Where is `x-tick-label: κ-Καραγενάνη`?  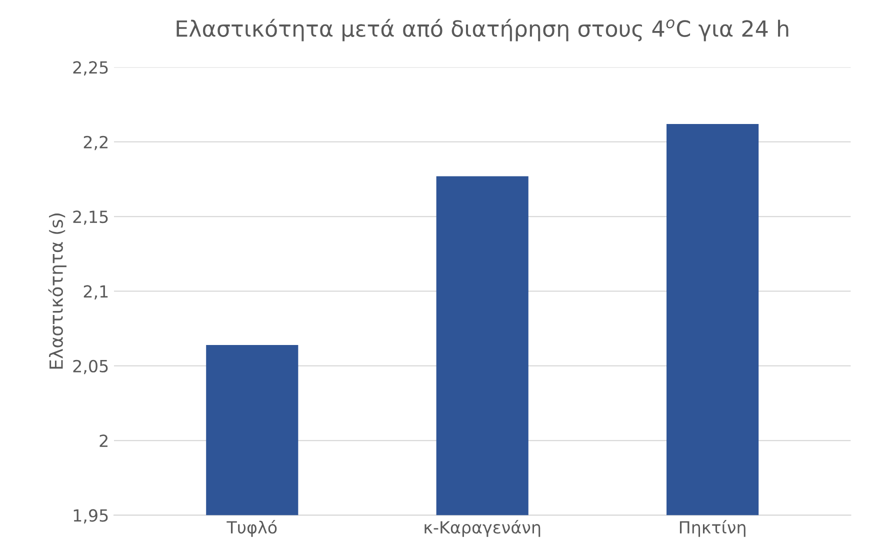 x-tick-label: κ-Καραγενάνη is located at coordinates (482, 528).